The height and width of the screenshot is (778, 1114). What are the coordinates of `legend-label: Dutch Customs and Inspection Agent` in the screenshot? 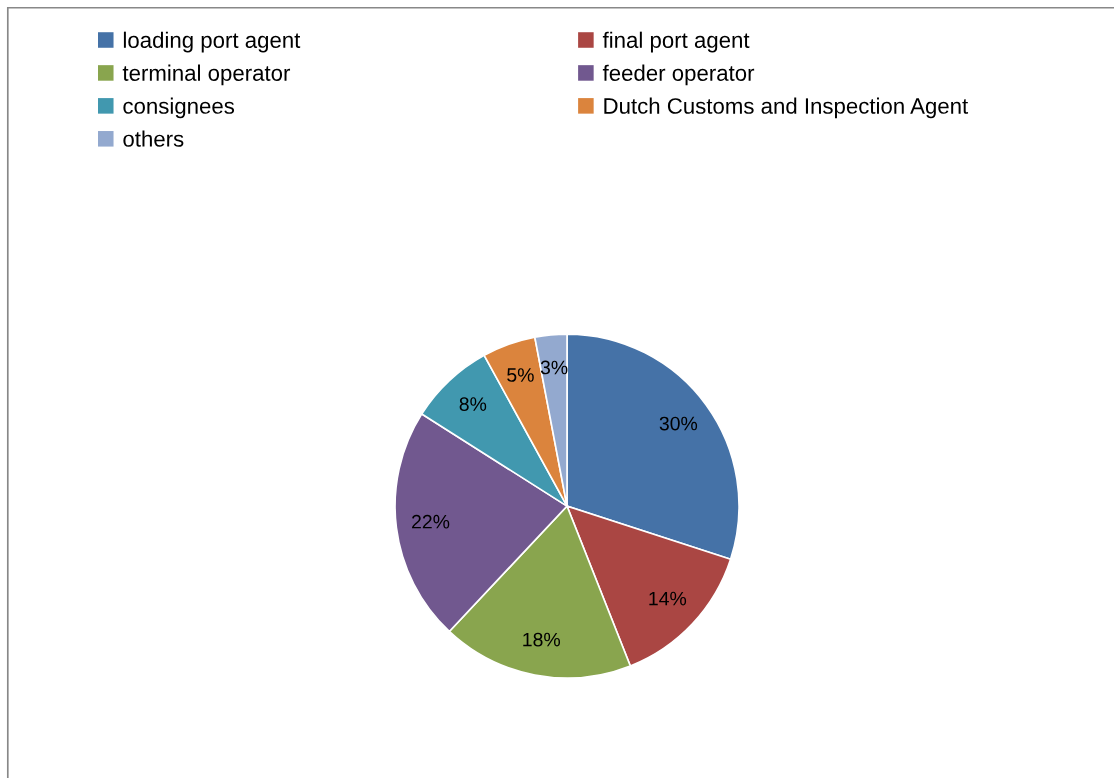 It's located at (786, 108).